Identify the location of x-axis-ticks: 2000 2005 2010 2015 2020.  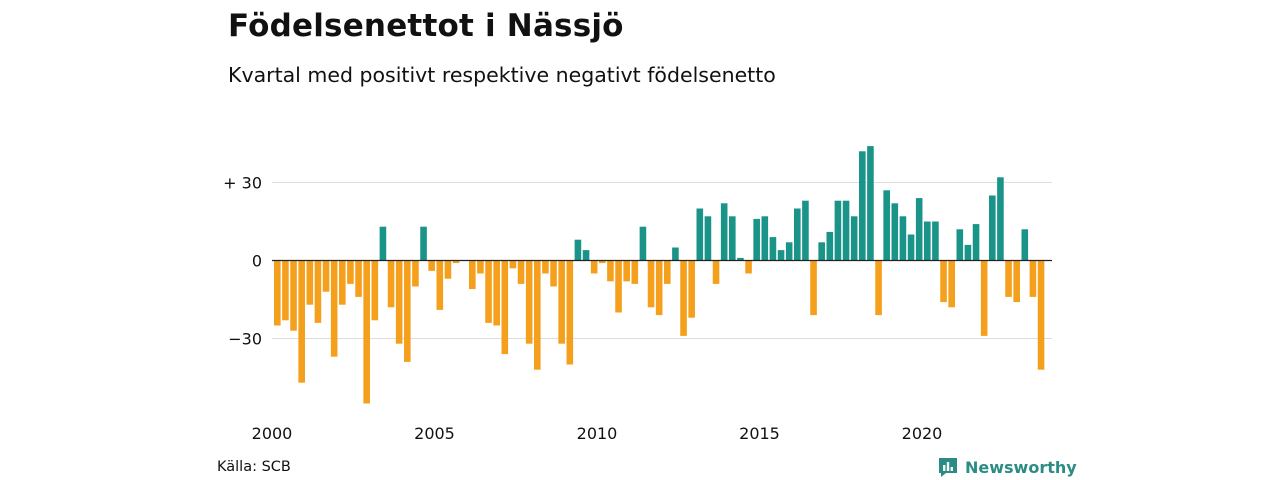
(597, 433).